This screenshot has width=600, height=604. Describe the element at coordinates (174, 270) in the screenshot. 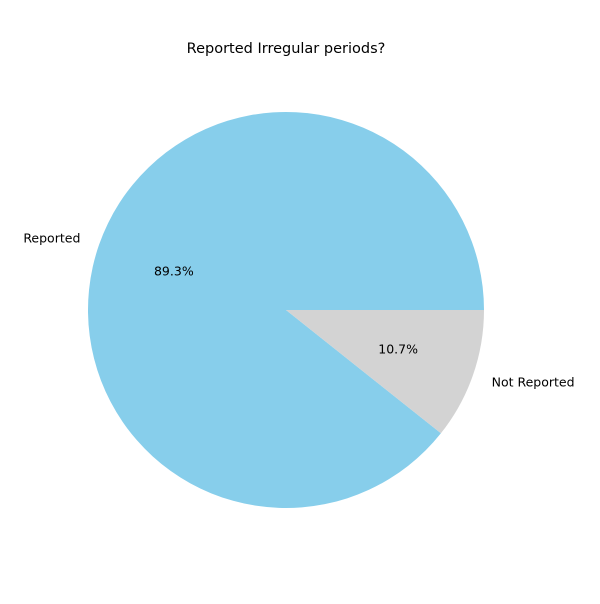

I see `slice-percent-reported: 89.3%` at that location.